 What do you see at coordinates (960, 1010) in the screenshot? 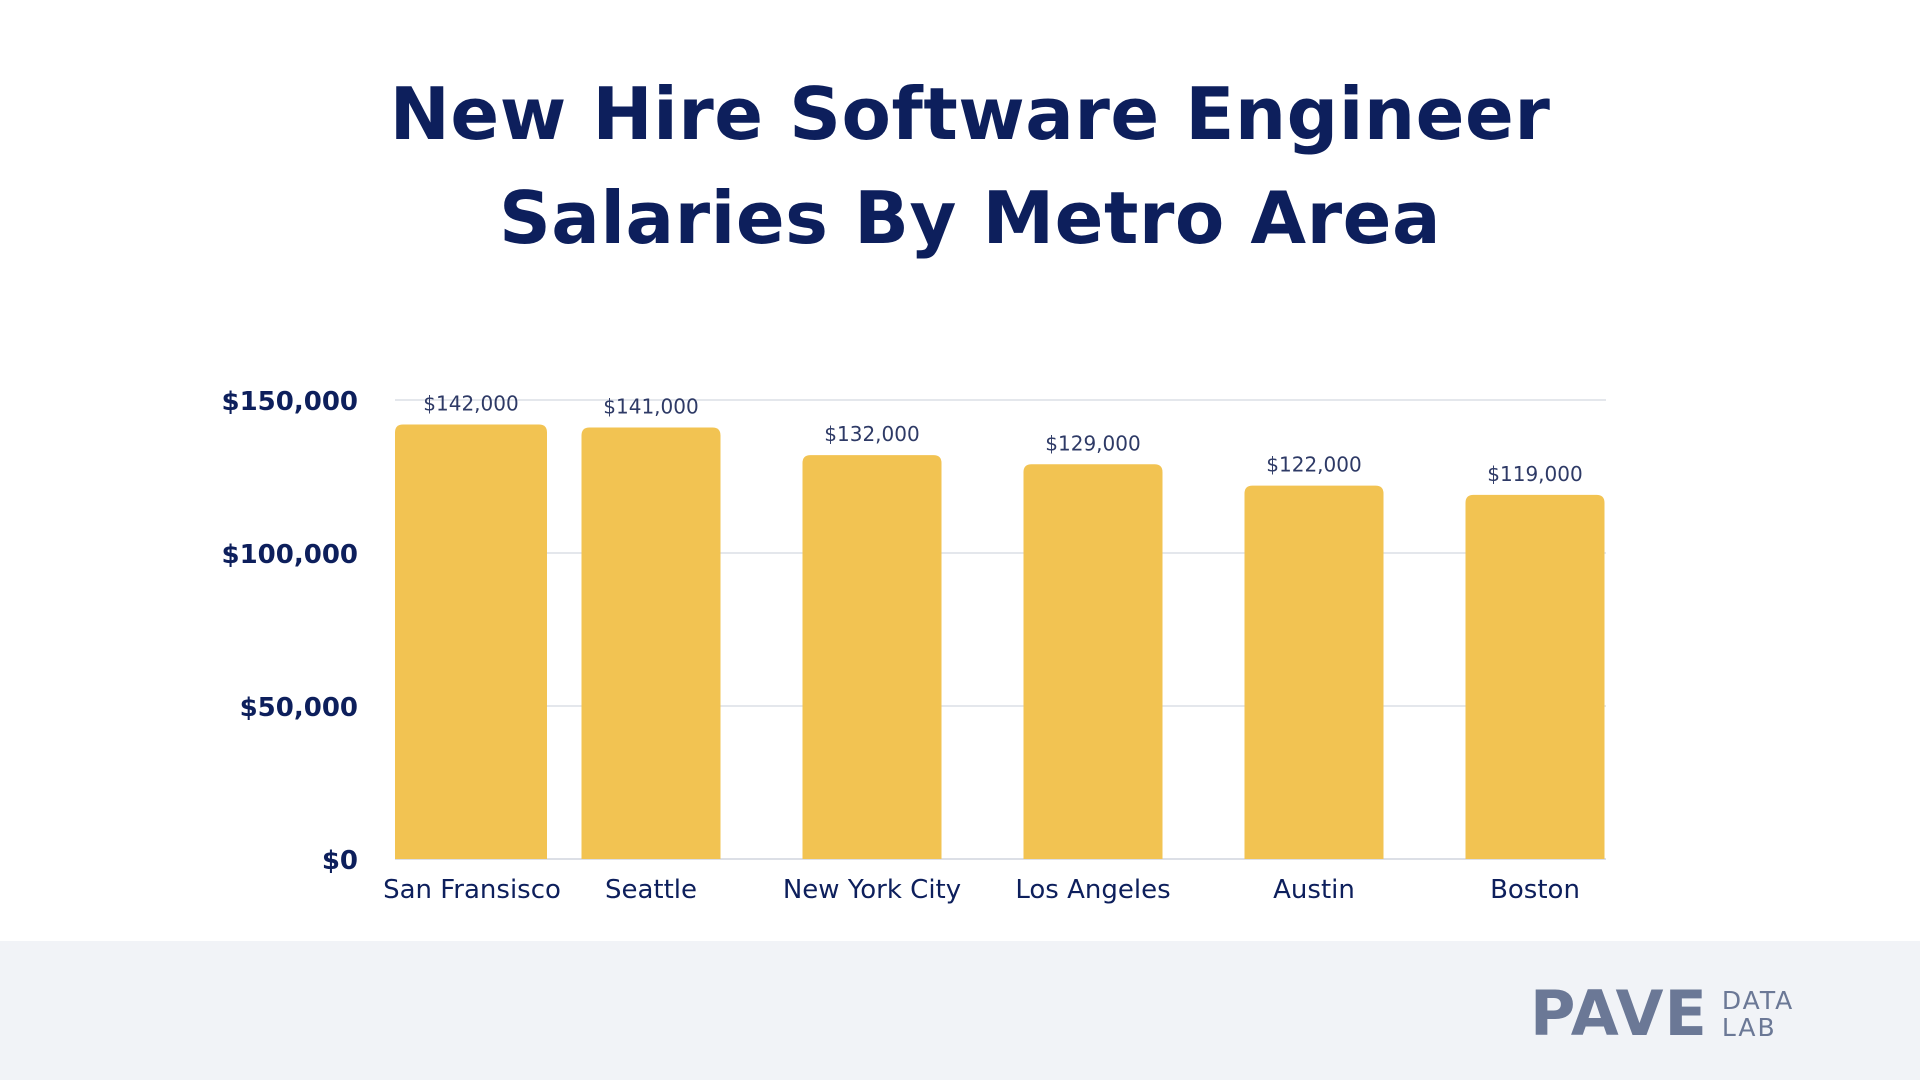
I see `footer-band` at bounding box center [960, 1010].